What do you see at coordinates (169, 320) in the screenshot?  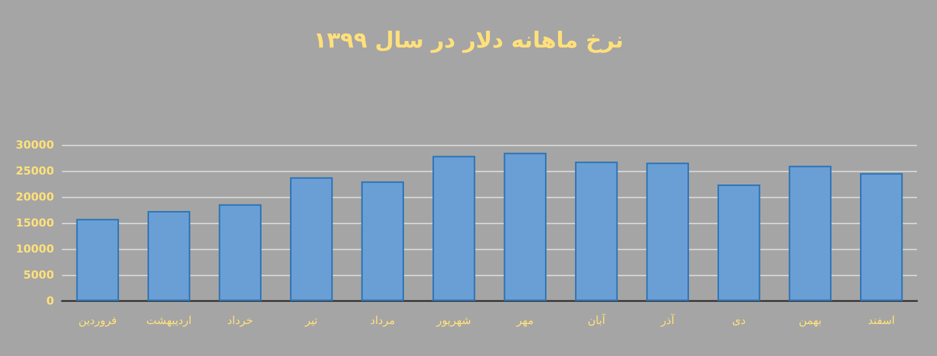 I see `x-tick-label: اردیبهشت` at bounding box center [169, 320].